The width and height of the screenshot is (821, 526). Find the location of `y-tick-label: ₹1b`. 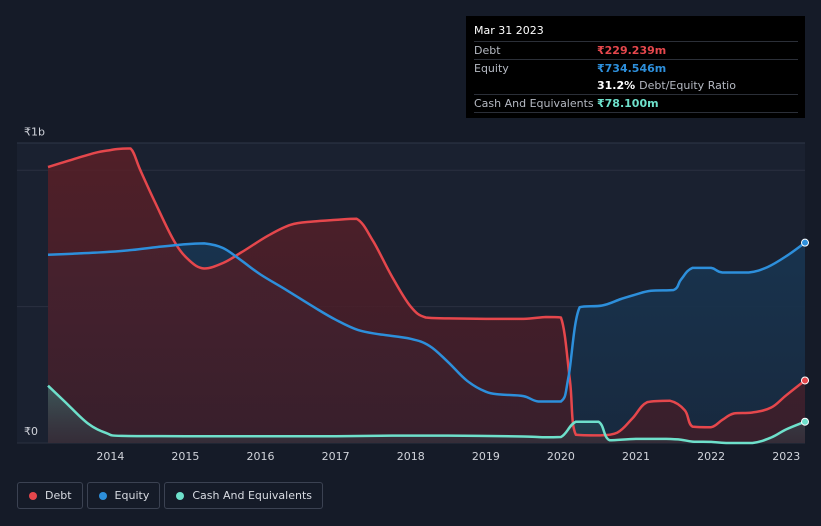

y-tick-label: ₹1b is located at coordinates (34, 131).